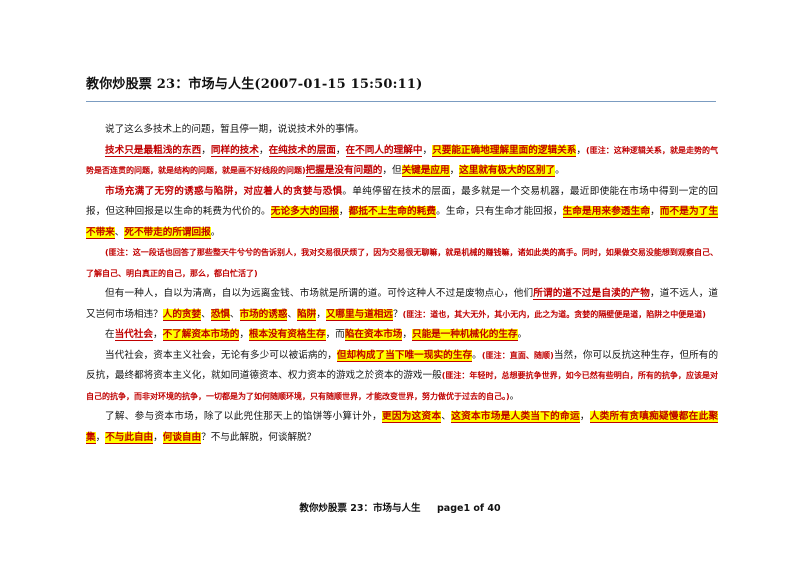 The width and height of the screenshot is (800, 566). I want to click on highlight: 但却构成了当下唯一现实的生存, so click(404, 355).